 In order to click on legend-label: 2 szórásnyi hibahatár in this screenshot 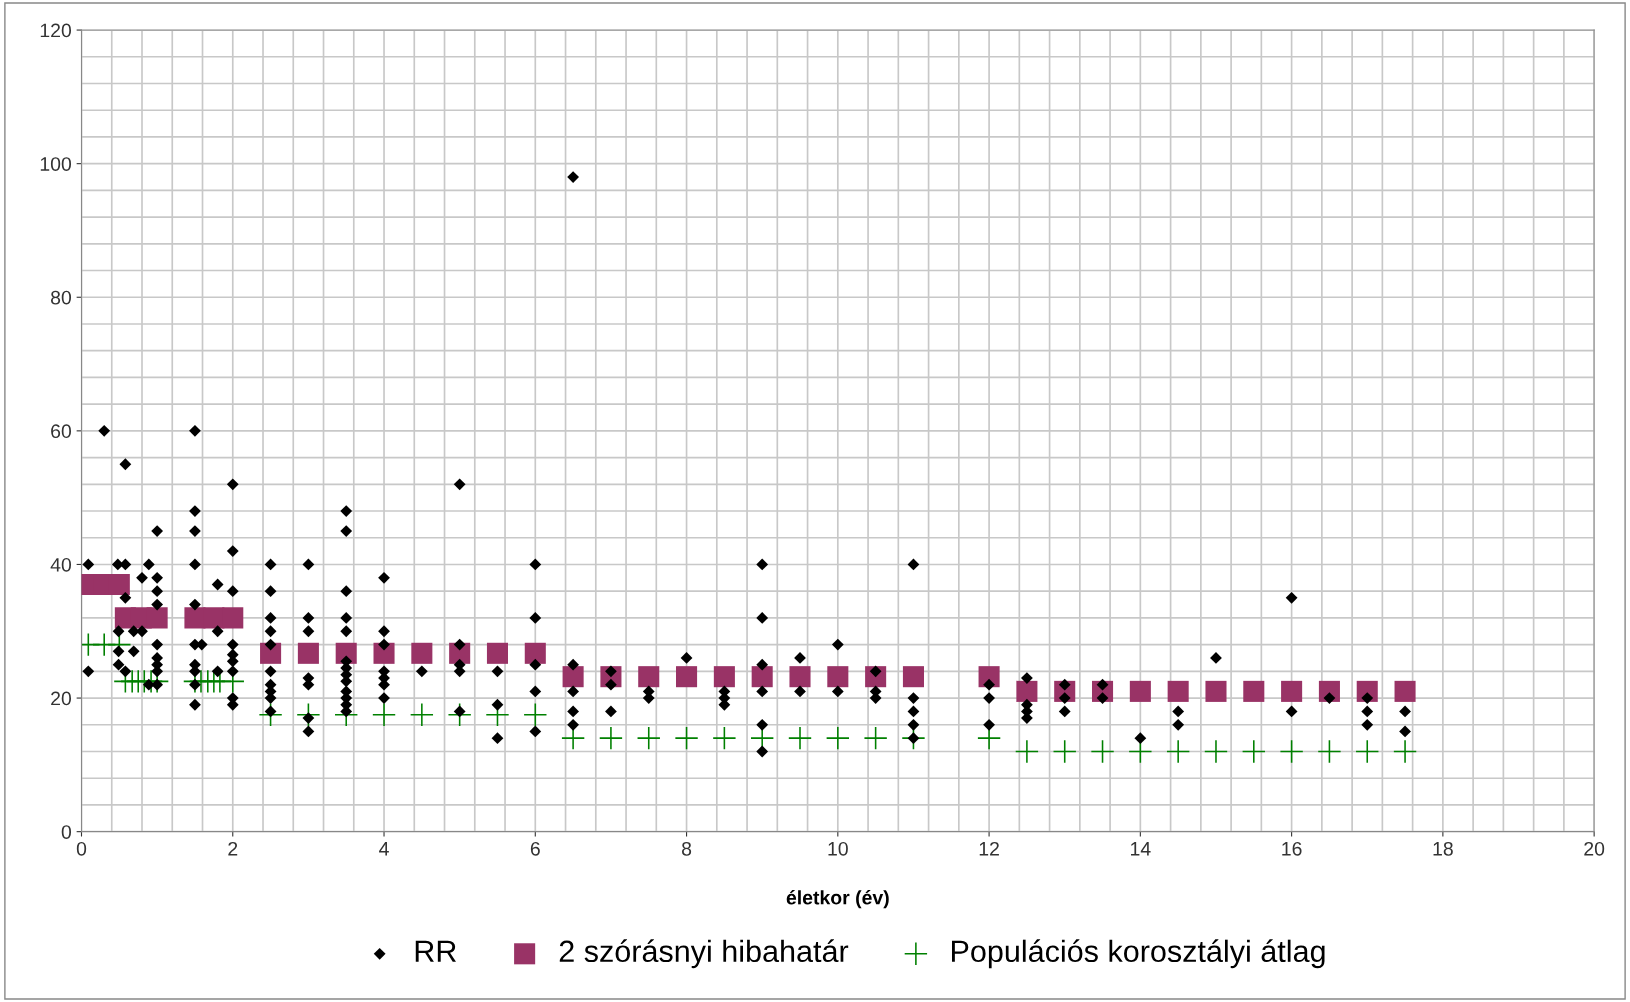, I will do `click(704, 954)`.